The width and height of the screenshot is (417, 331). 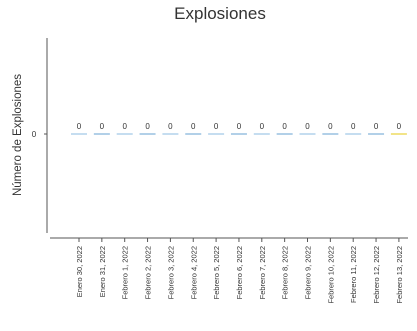 What do you see at coordinates (262, 272) in the screenshot?
I see `x-tick-label: Febrero 7, 2022` at bounding box center [262, 272].